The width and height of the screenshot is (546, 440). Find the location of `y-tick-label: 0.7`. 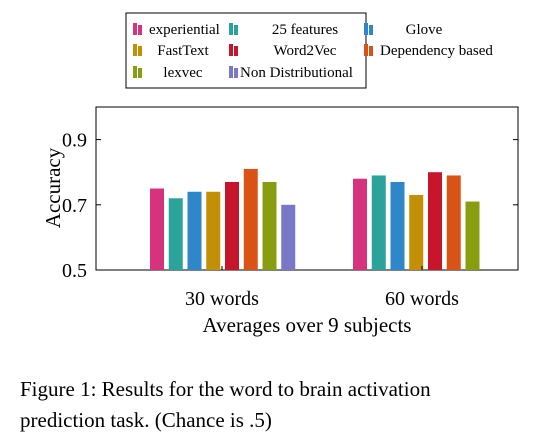

y-tick-label: 0.7 is located at coordinates (74, 206).